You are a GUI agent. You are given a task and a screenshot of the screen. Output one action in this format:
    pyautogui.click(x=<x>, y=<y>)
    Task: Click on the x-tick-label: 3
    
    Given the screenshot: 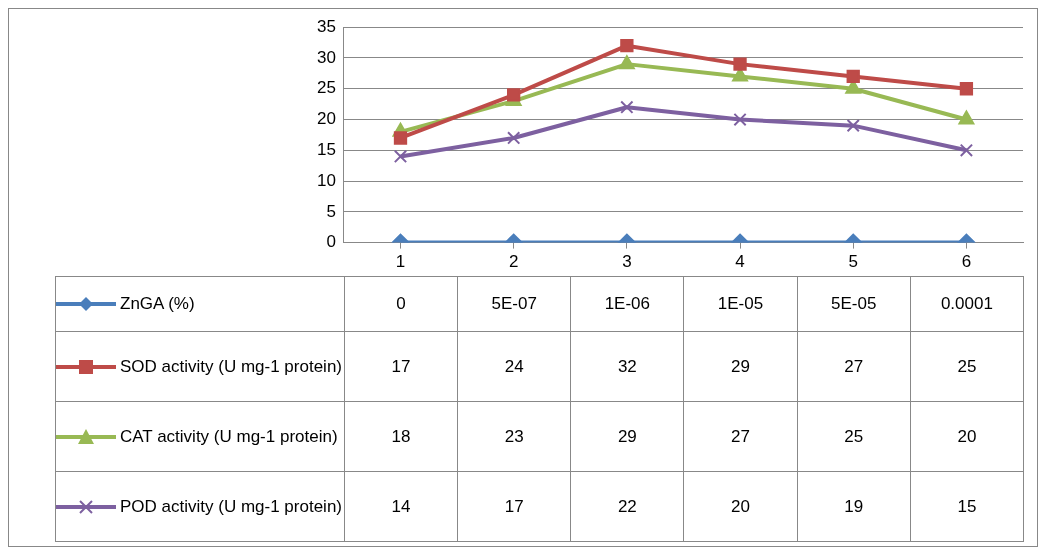 What is the action you would take?
    pyautogui.click(x=627, y=262)
    